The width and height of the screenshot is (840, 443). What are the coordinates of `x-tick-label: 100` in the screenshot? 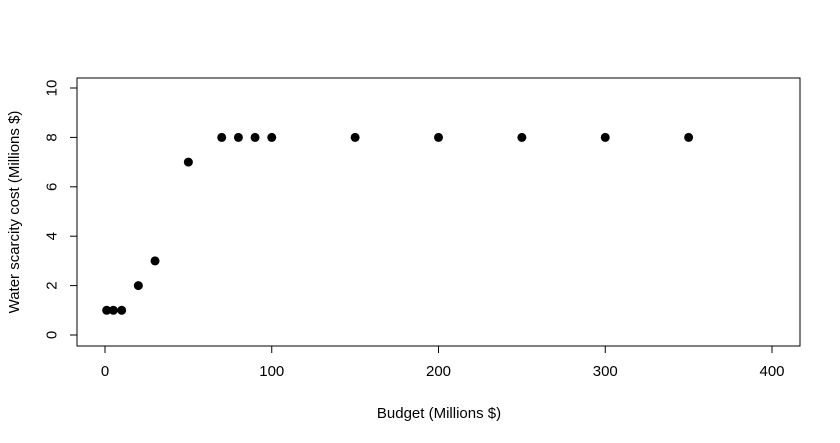 It's located at (271, 371).